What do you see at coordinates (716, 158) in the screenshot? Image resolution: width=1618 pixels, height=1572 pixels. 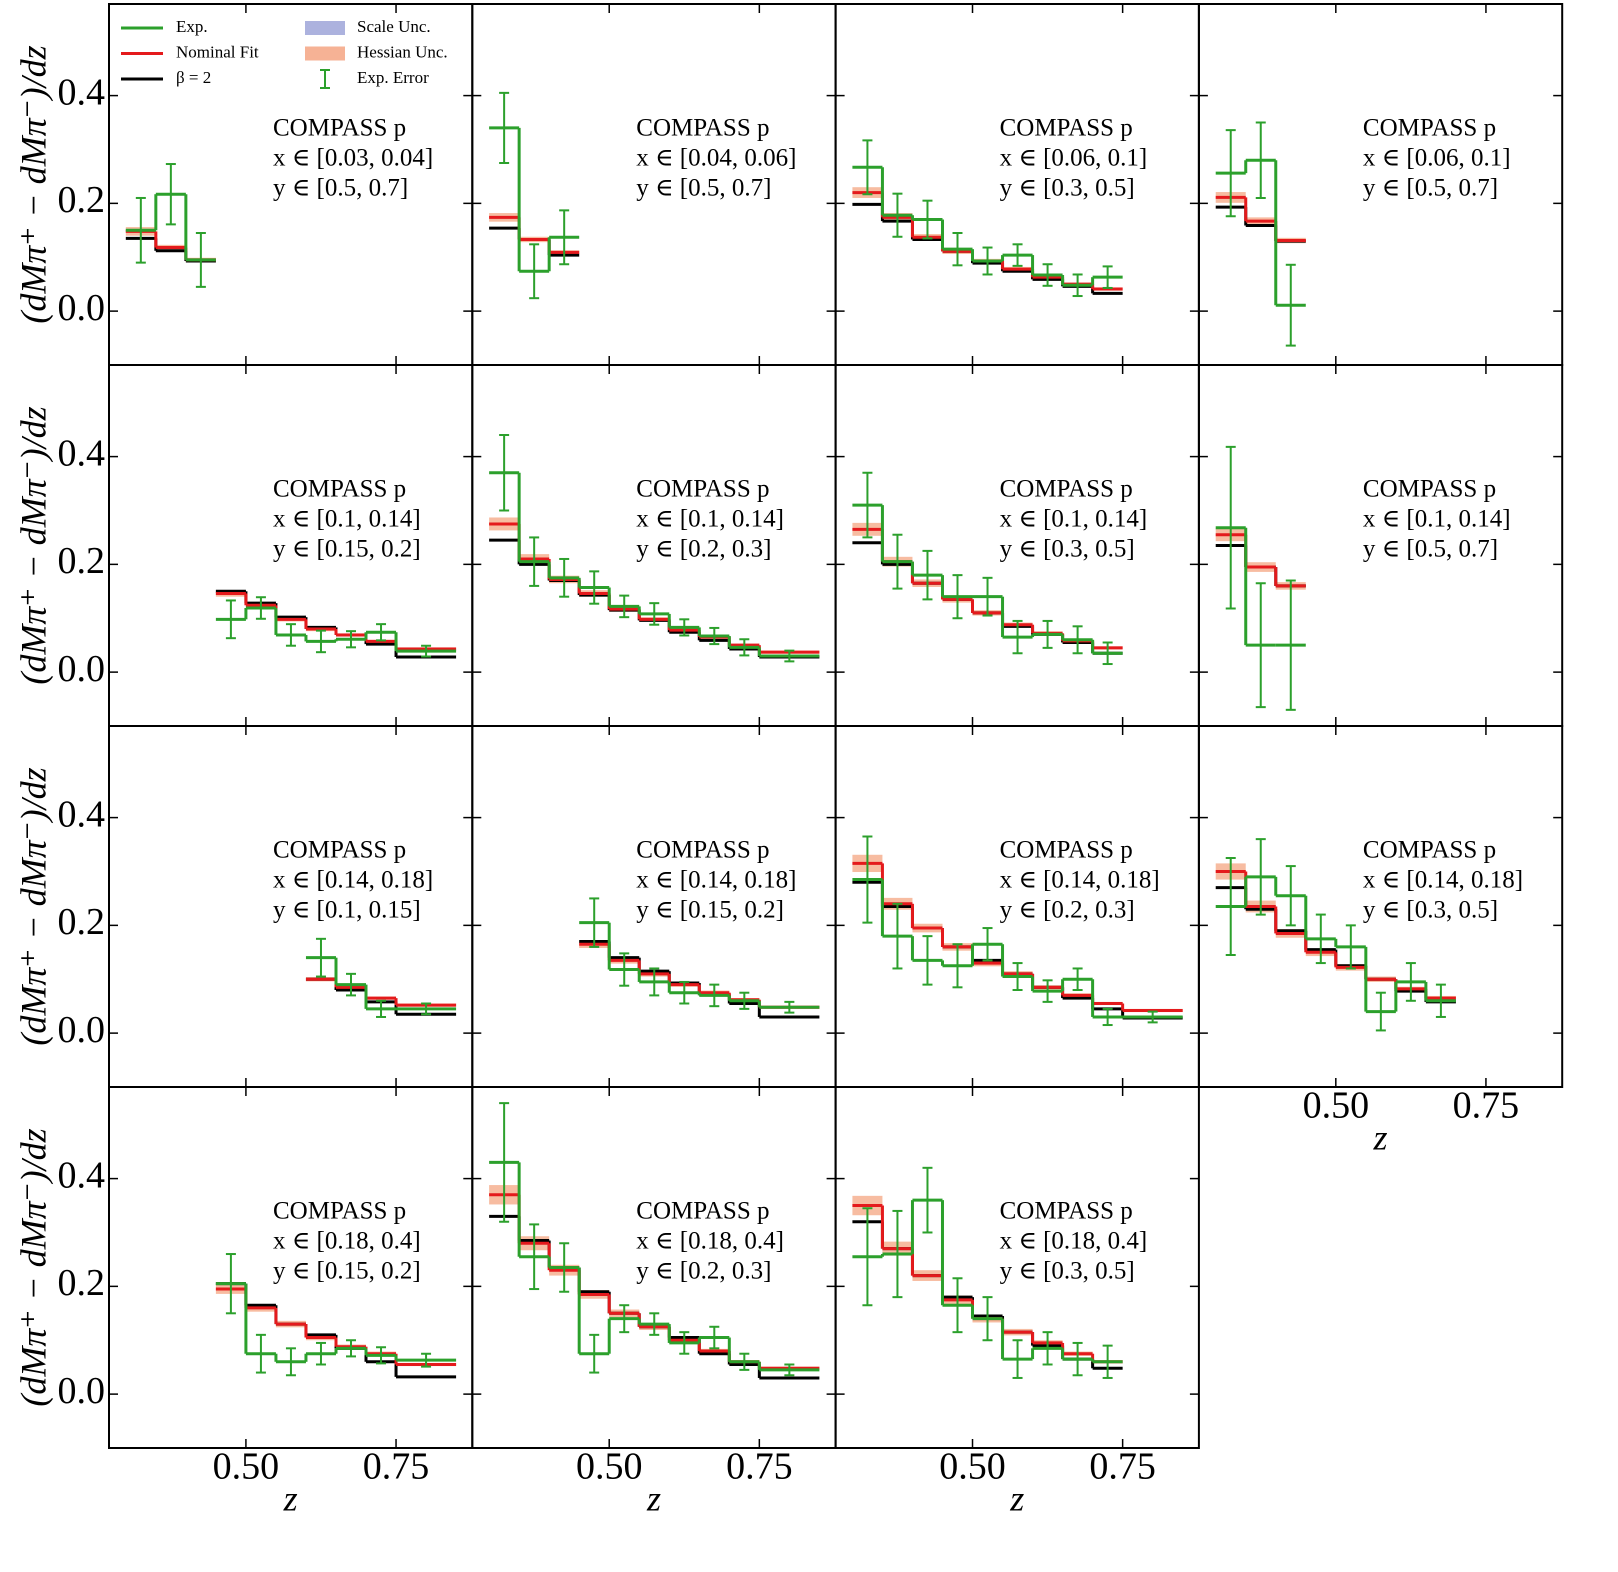 I see `panel-annotation: x ∈ [0.04, 0.06]` at bounding box center [716, 158].